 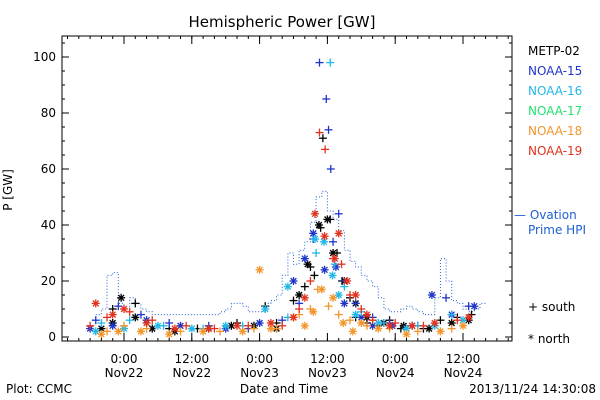 I want to click on legend-entry: NOAA-19, so click(x=555, y=151).